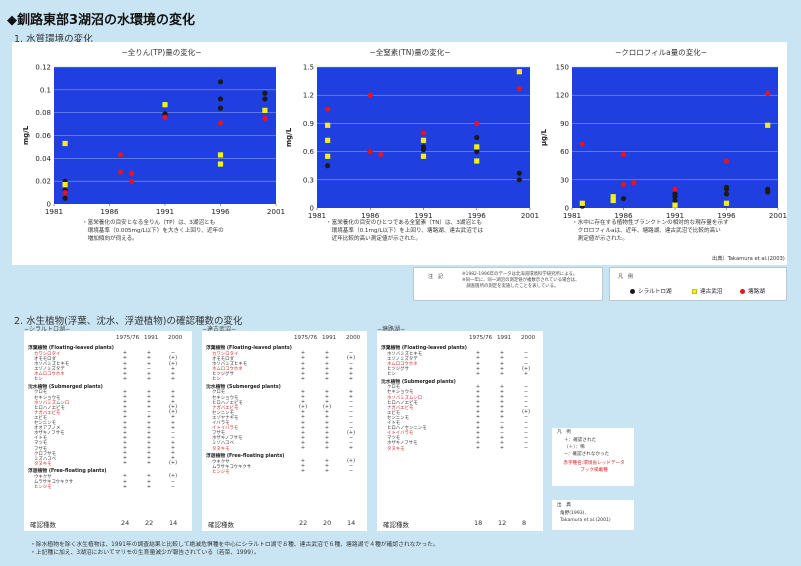 The width and height of the screenshot is (801, 566). I want to click on chart-title-tn: −全窒素(TN)量の変化−, so click(410, 52).